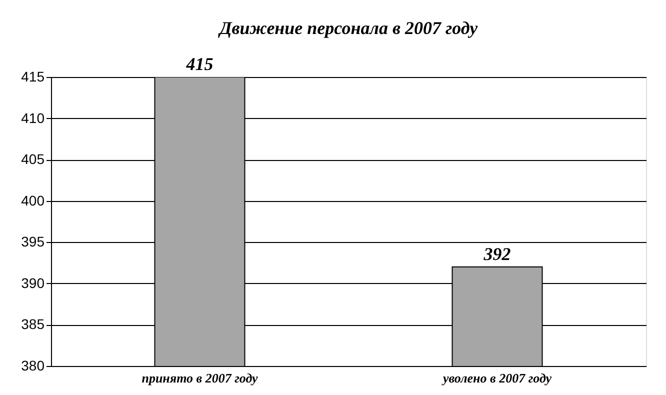  Describe the element at coordinates (200, 378) in the screenshot. I see `x-tick-label: принято в 2007 году` at that location.